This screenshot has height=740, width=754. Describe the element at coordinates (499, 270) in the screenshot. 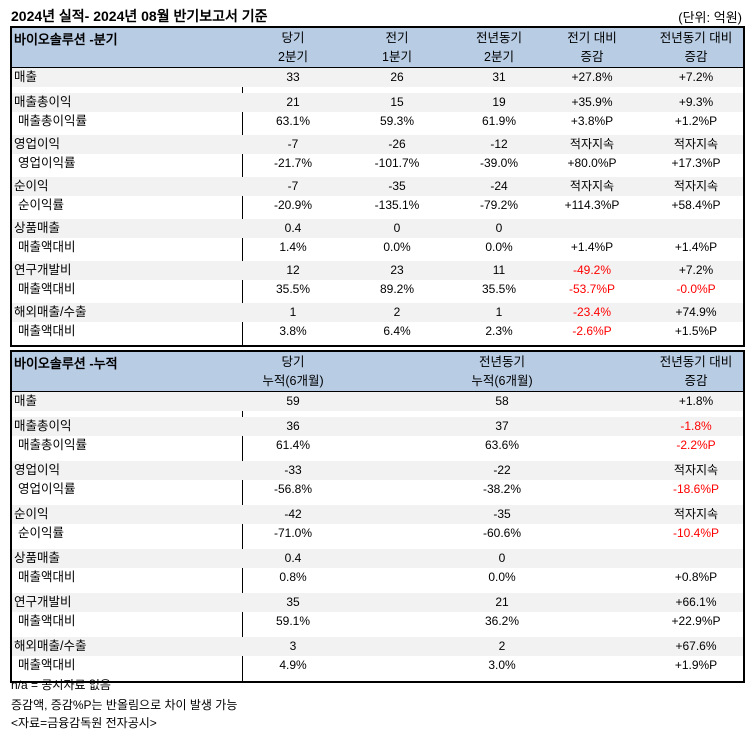

I see `cell-value: 11` at that location.